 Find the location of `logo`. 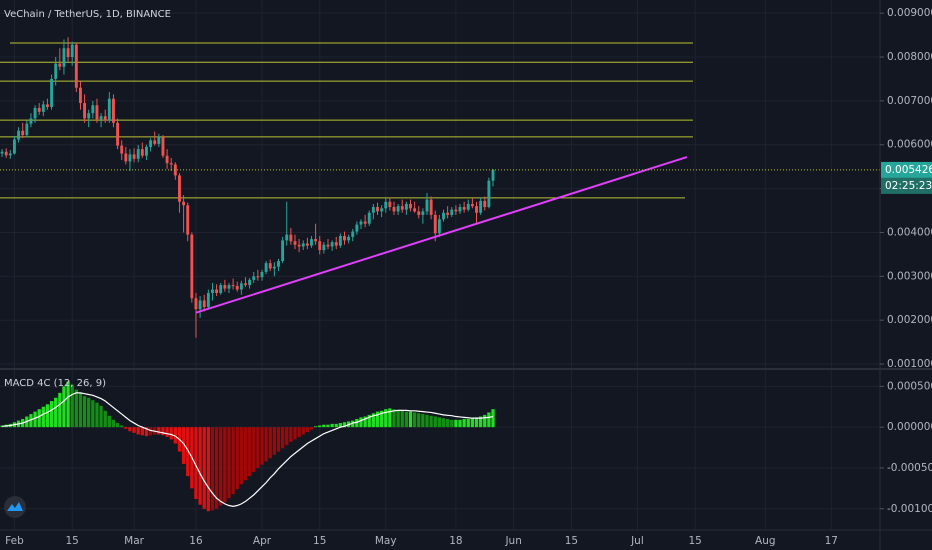

logo is located at coordinates (15, 507).